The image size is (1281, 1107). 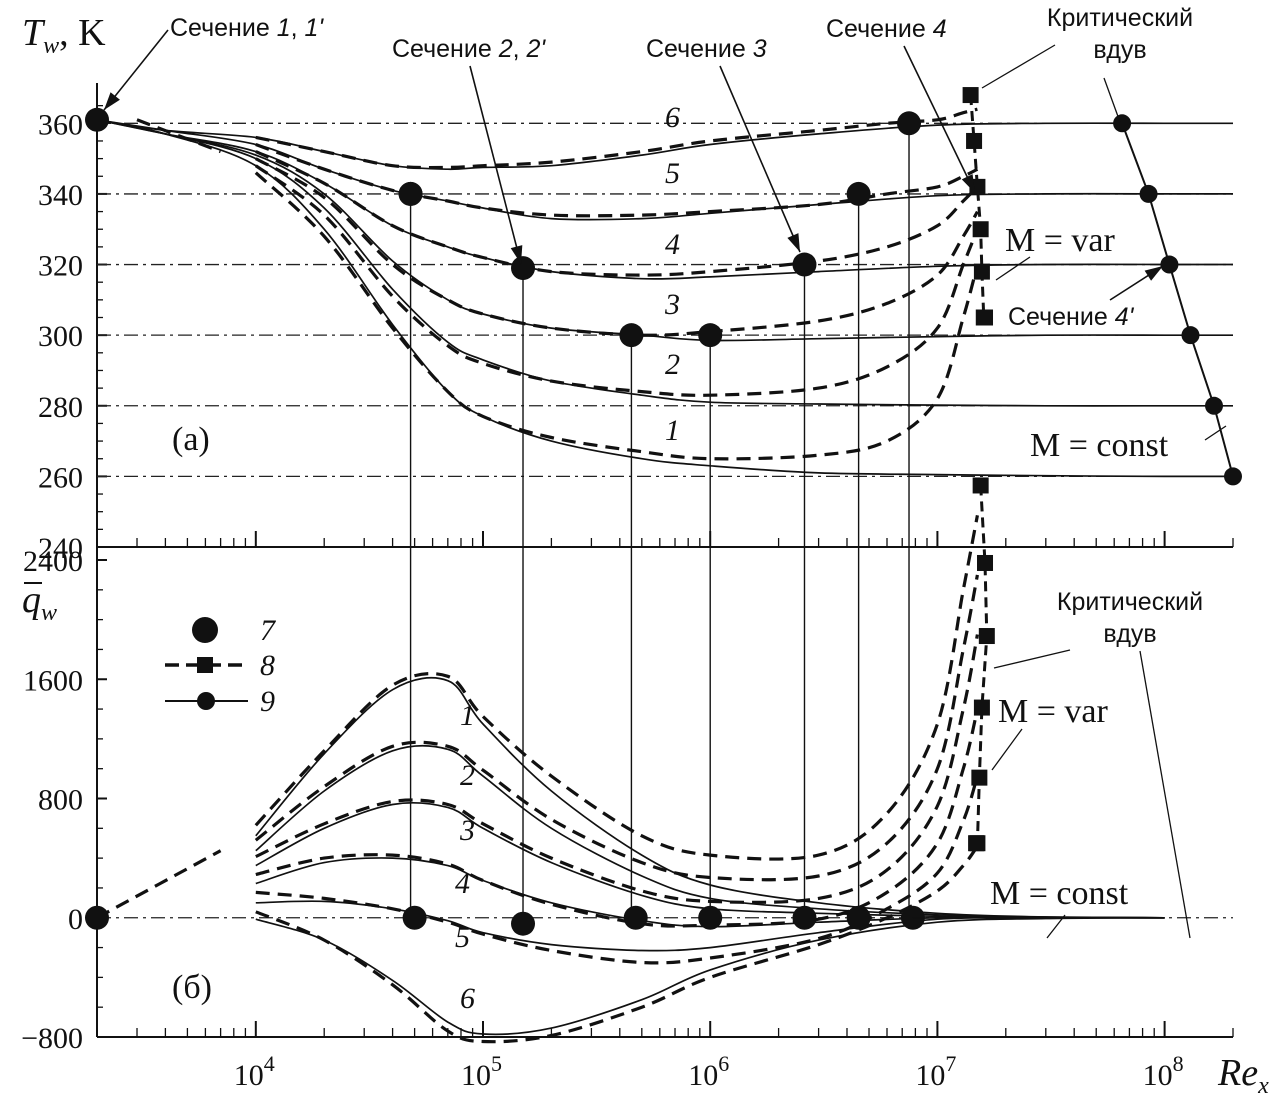 I want to click on section-2-arrow, so click(x=496, y=165).